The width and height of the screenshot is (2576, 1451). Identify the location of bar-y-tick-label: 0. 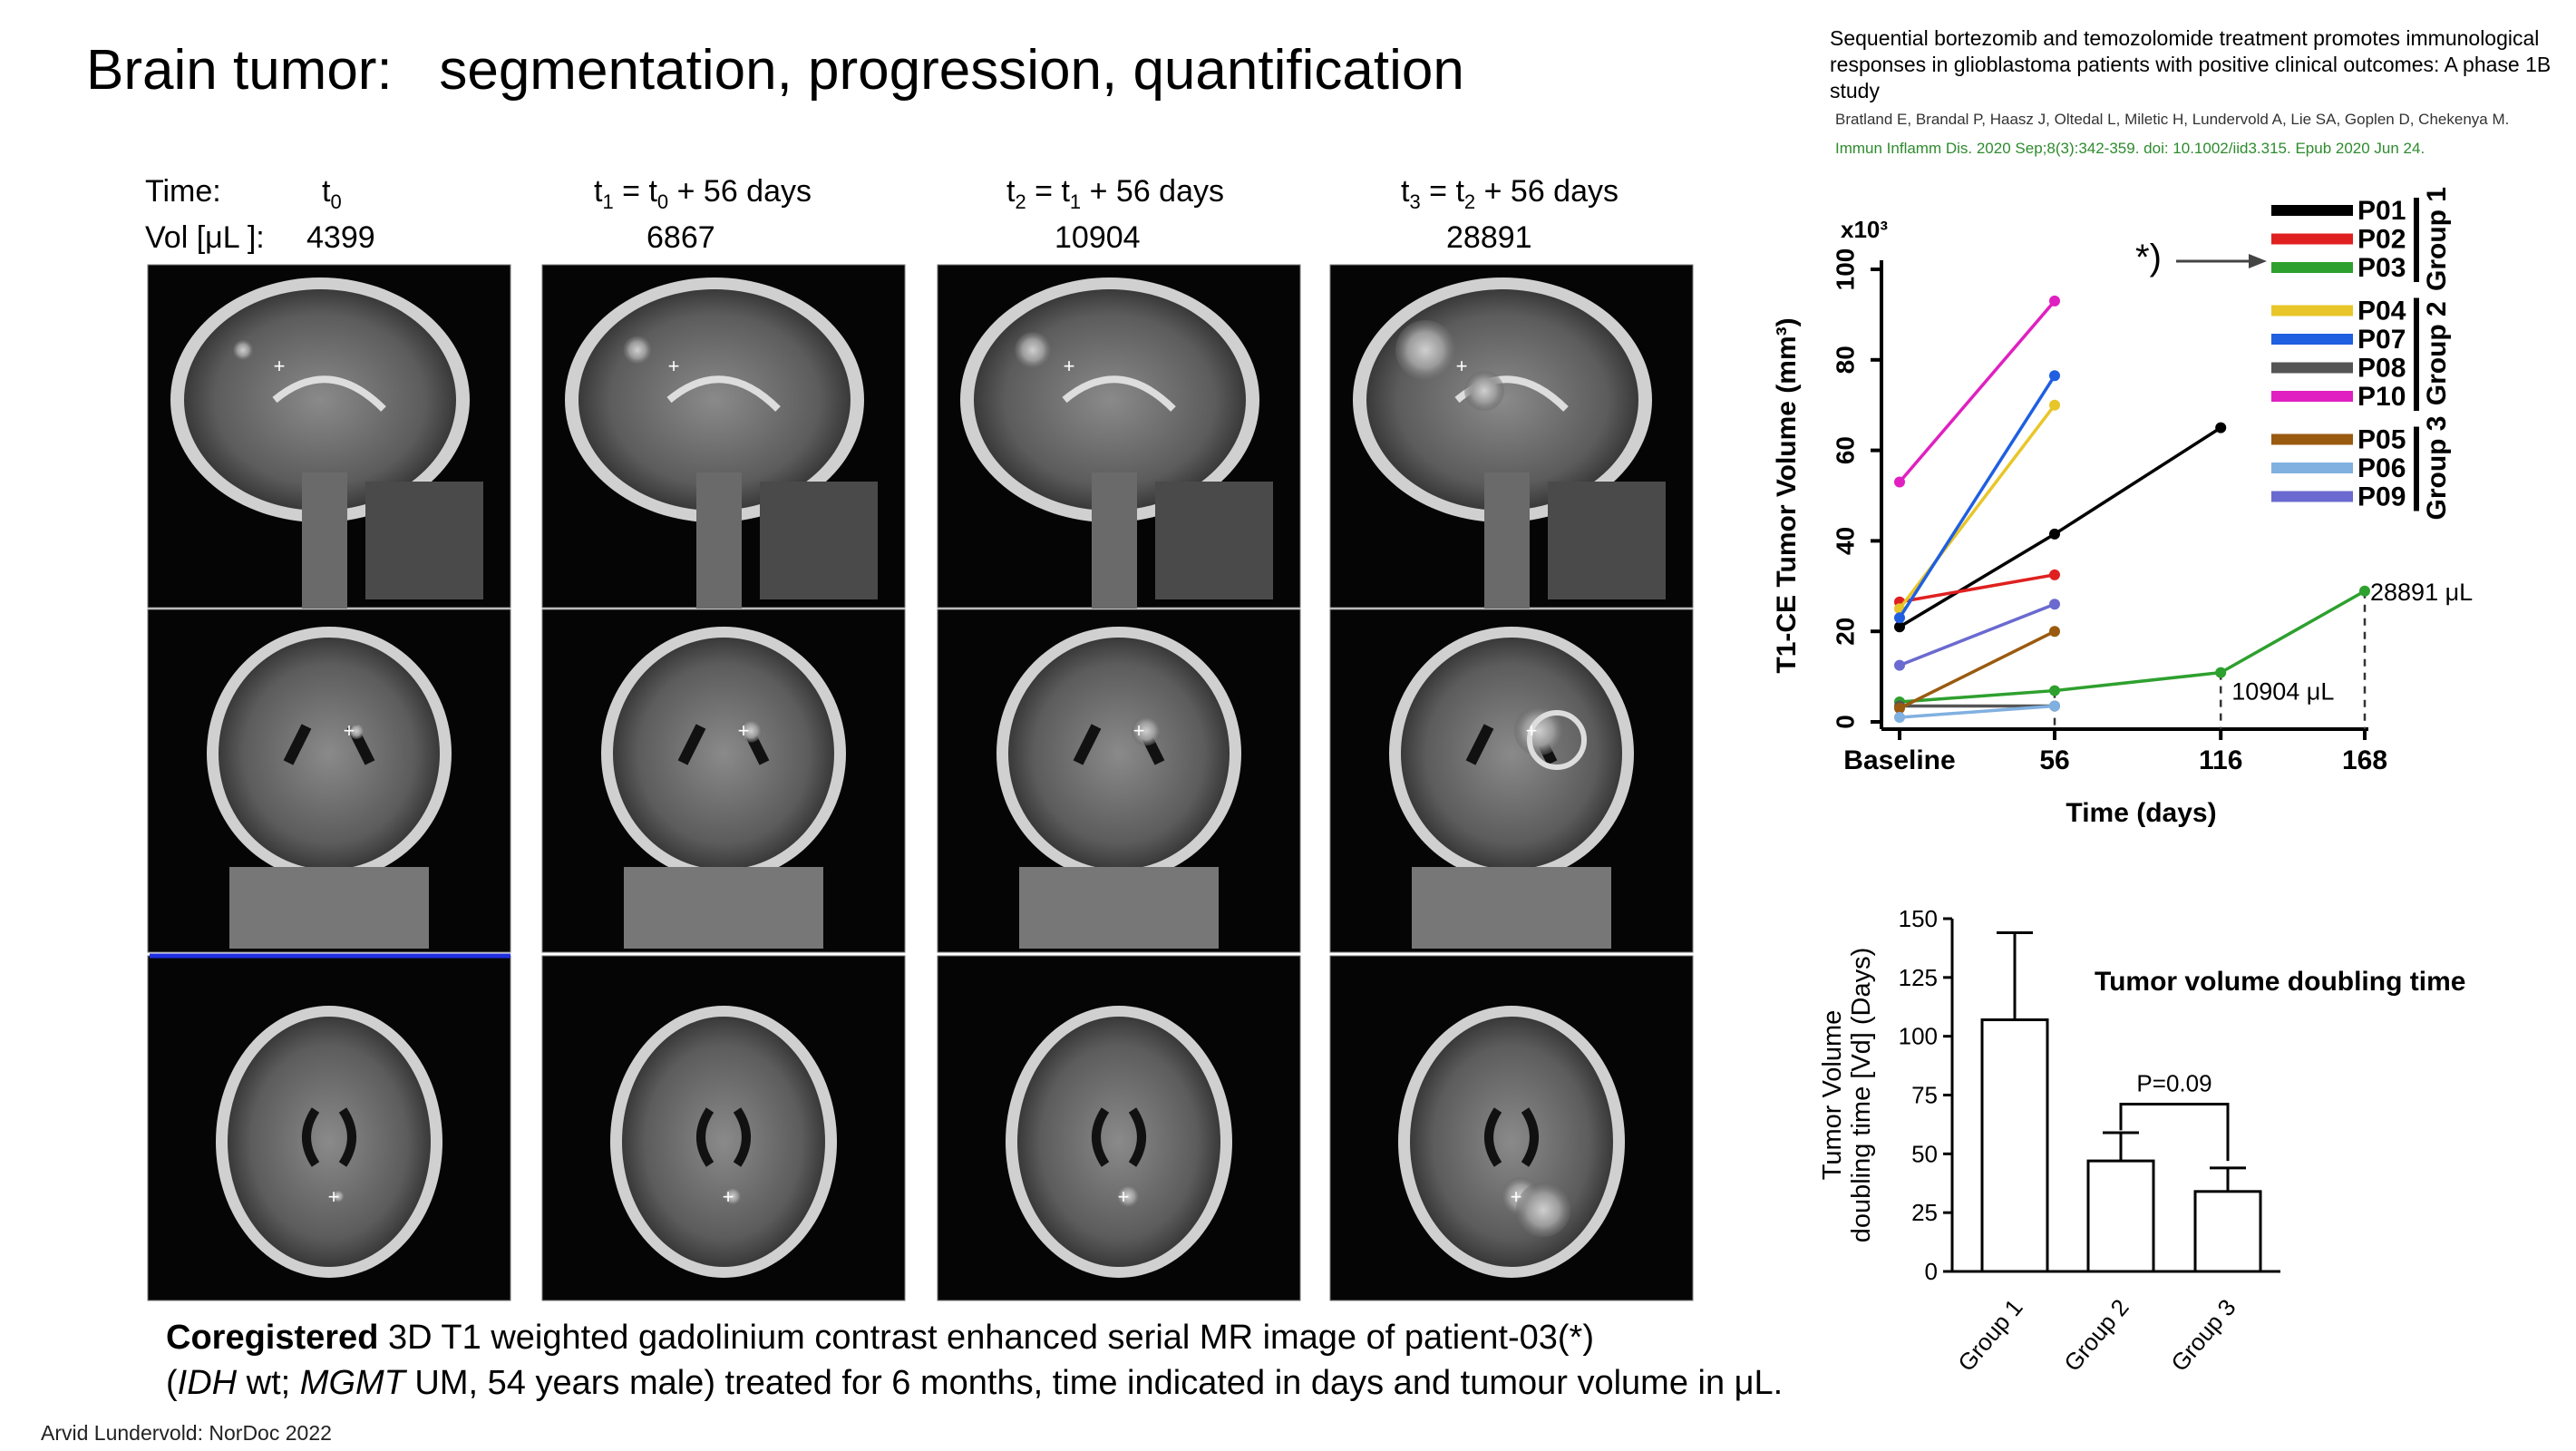
(1931, 1271).